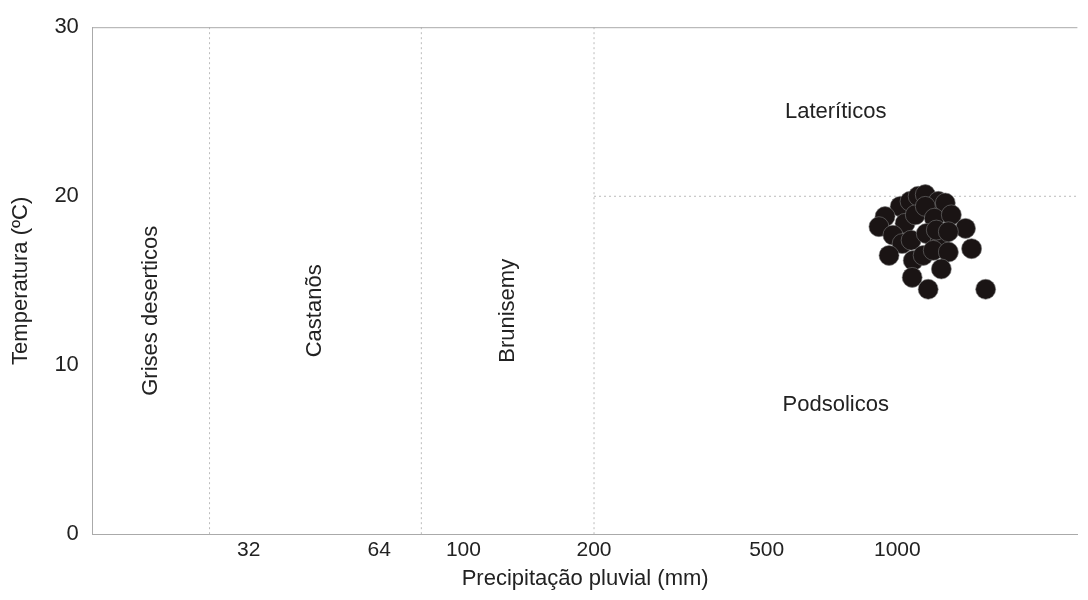 The height and width of the screenshot is (600, 1088). I want to click on x-tick-label: 200, so click(594, 548).